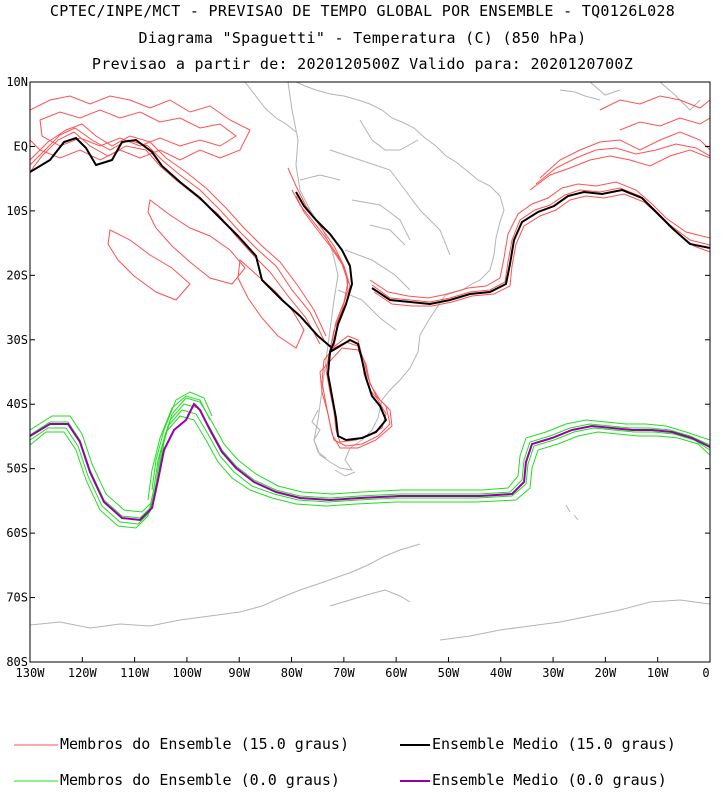 The height and width of the screenshot is (792, 725). What do you see at coordinates (204, 744) in the screenshot?
I see `legend-label-members-15: Membros do Ensemble (15.0 graus)` at bounding box center [204, 744].